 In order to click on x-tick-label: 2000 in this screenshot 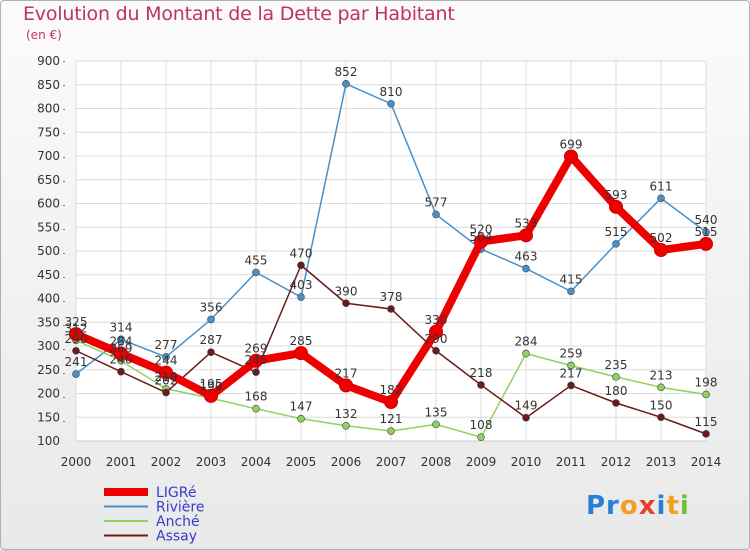, I will do `click(76, 462)`.